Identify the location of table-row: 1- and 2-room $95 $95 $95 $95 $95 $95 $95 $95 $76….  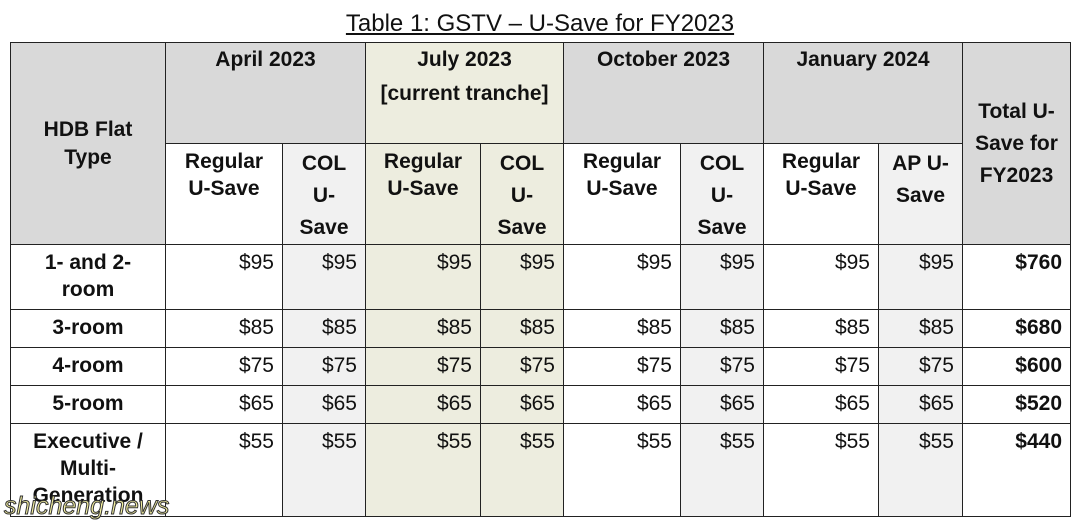
(540, 277).